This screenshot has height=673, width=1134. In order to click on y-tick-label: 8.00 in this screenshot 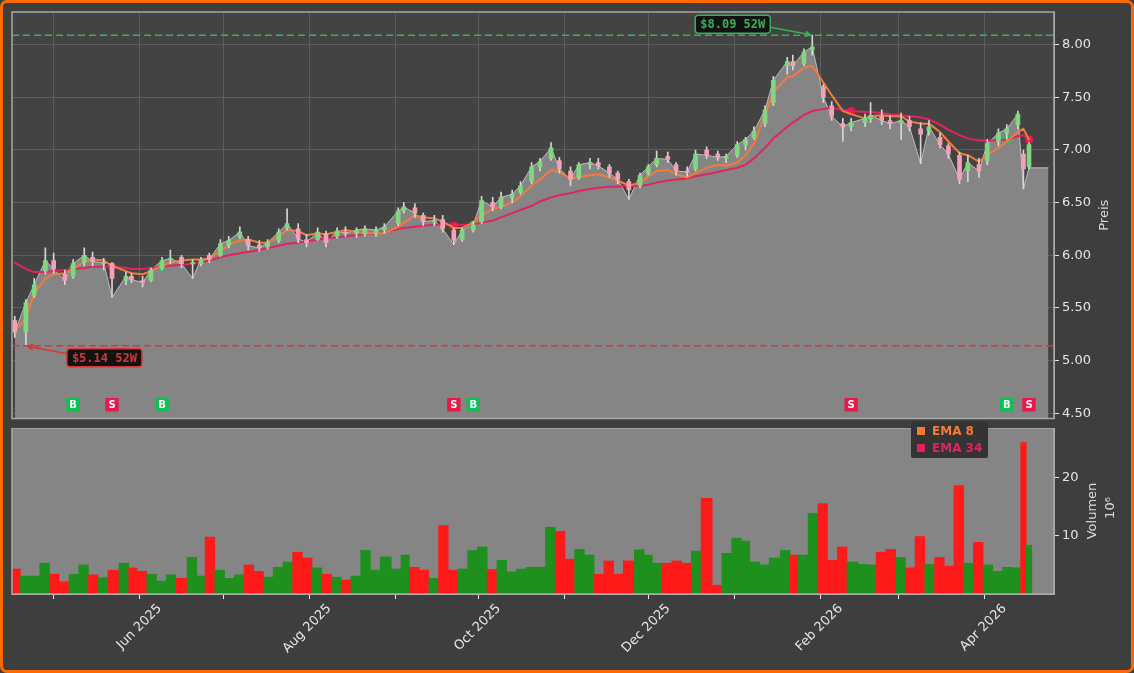, I will do `click(1076, 44)`.